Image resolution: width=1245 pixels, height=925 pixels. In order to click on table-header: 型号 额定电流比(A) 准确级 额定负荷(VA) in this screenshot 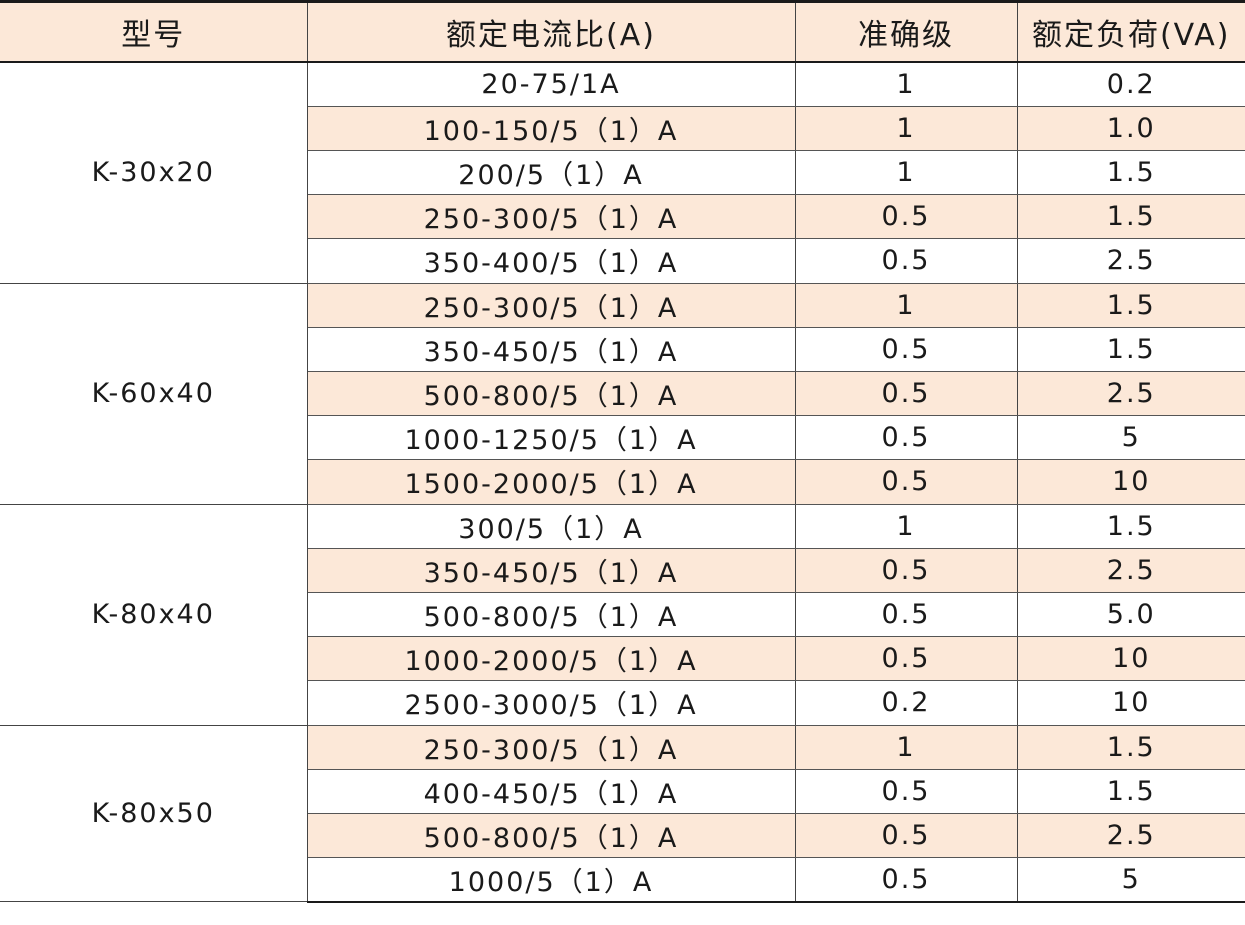, I will do `click(622, 31)`.